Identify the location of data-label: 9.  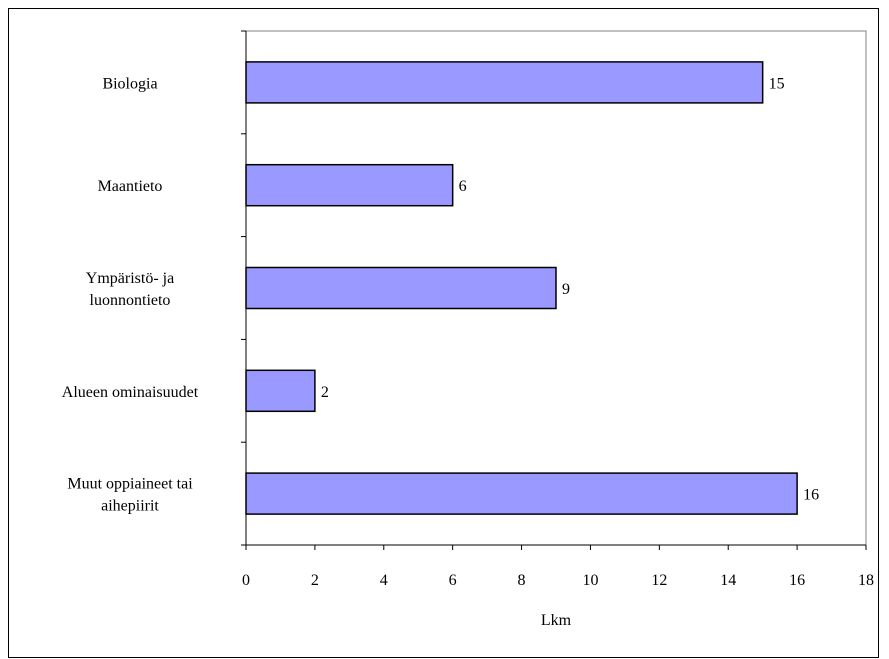
(566, 289).